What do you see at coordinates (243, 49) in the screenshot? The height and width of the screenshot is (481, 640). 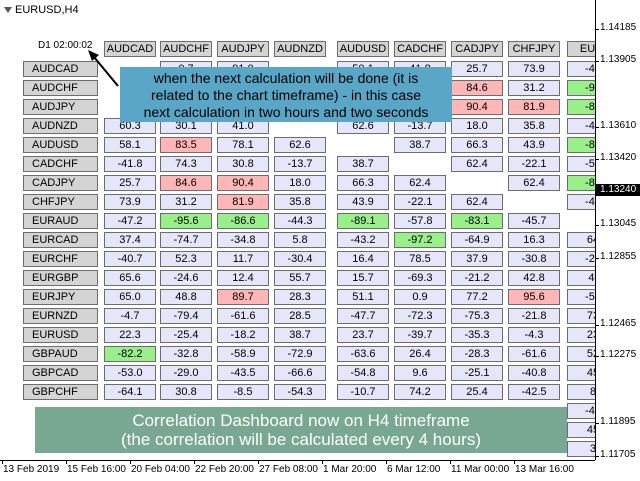 I see `column-header-audjpy: AUDJPY` at bounding box center [243, 49].